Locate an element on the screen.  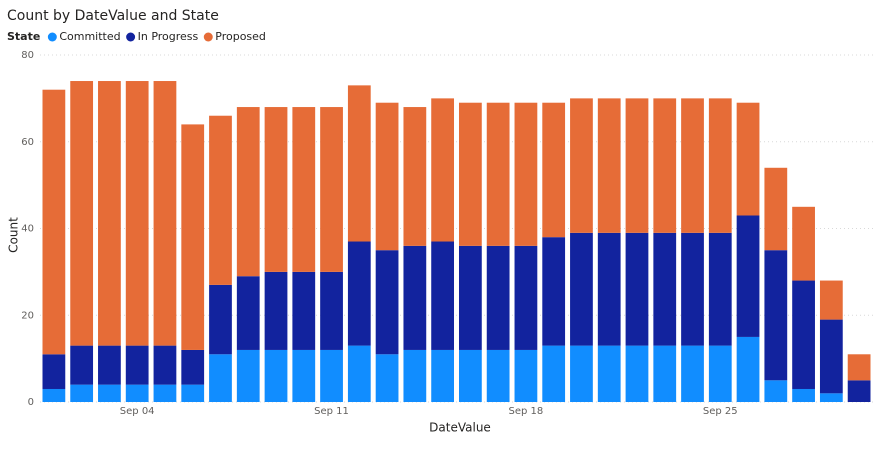
y-axis-title: Count is located at coordinates (14, 235).